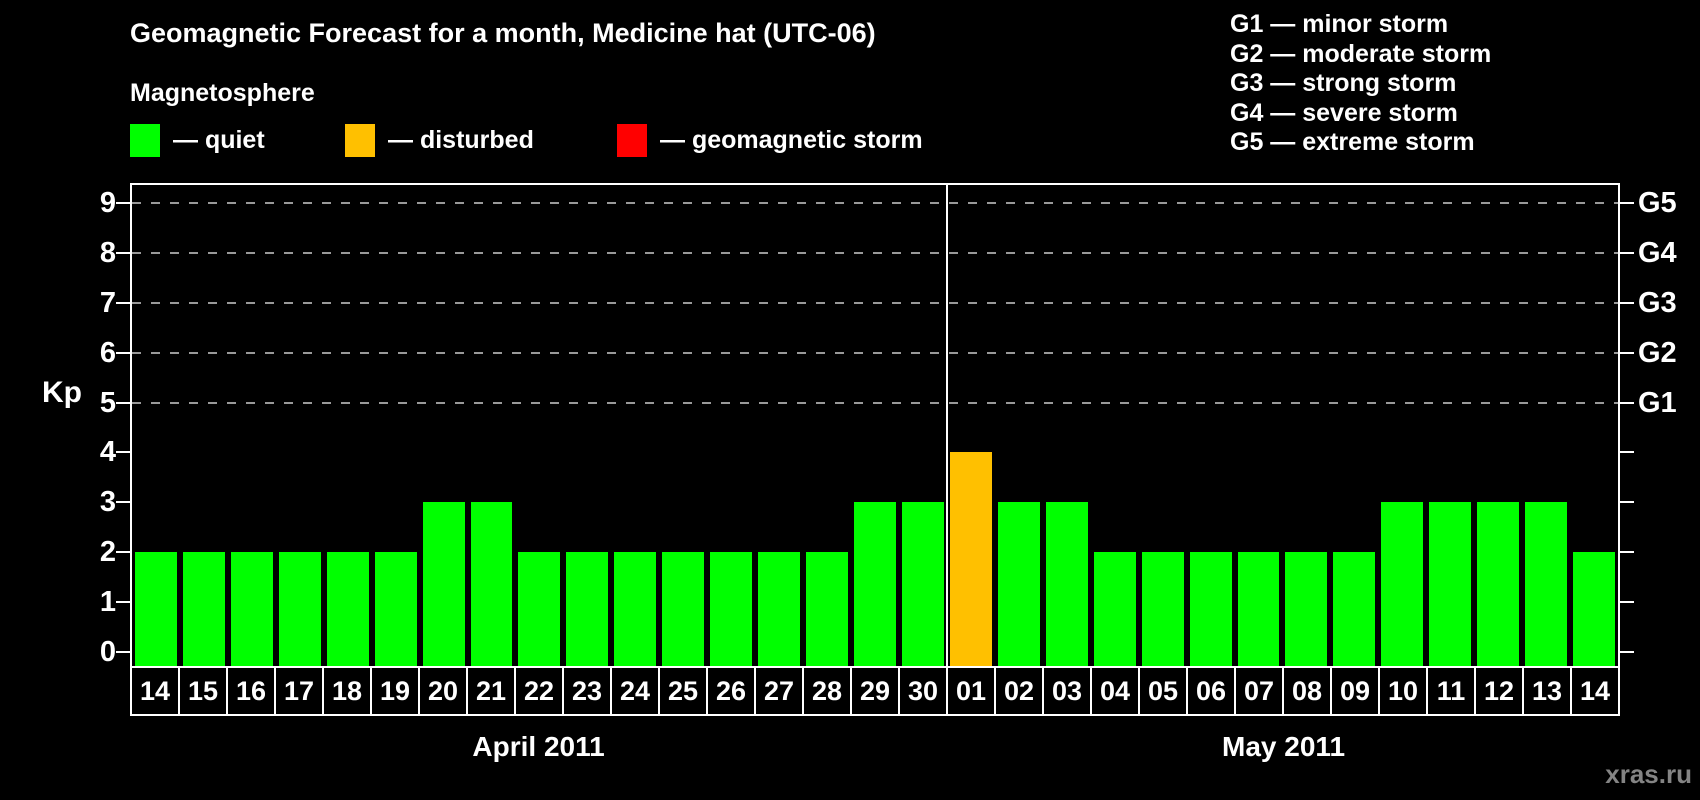 This screenshot has width=1700, height=800. What do you see at coordinates (972, 691) in the screenshot?
I see `day-label: 01` at bounding box center [972, 691].